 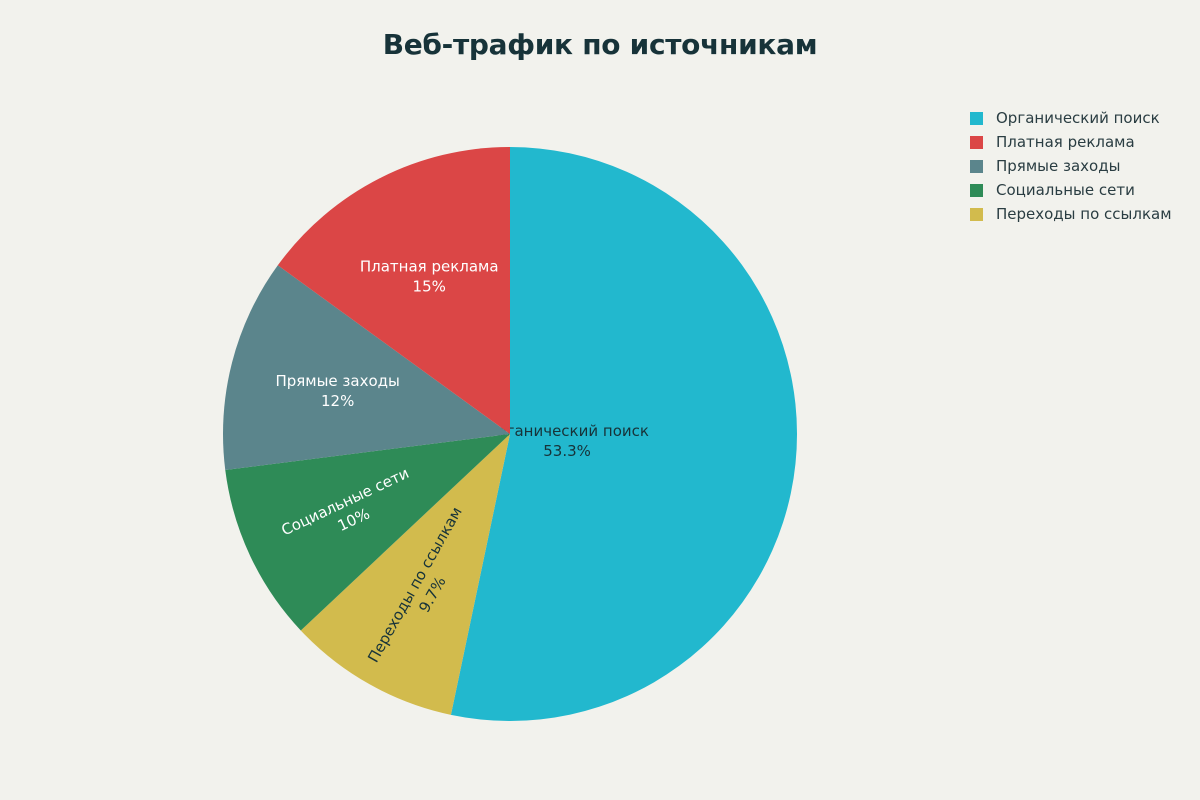 What do you see at coordinates (1084, 214) in the screenshot?
I see `legend-label: Переходы по ссылкам` at bounding box center [1084, 214].